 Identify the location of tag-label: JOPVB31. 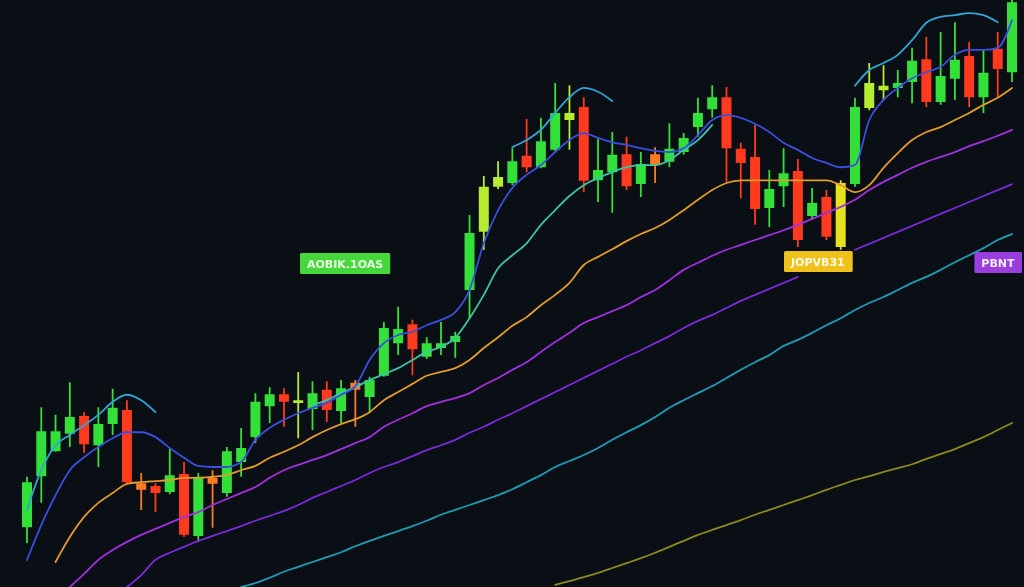
(818, 261).